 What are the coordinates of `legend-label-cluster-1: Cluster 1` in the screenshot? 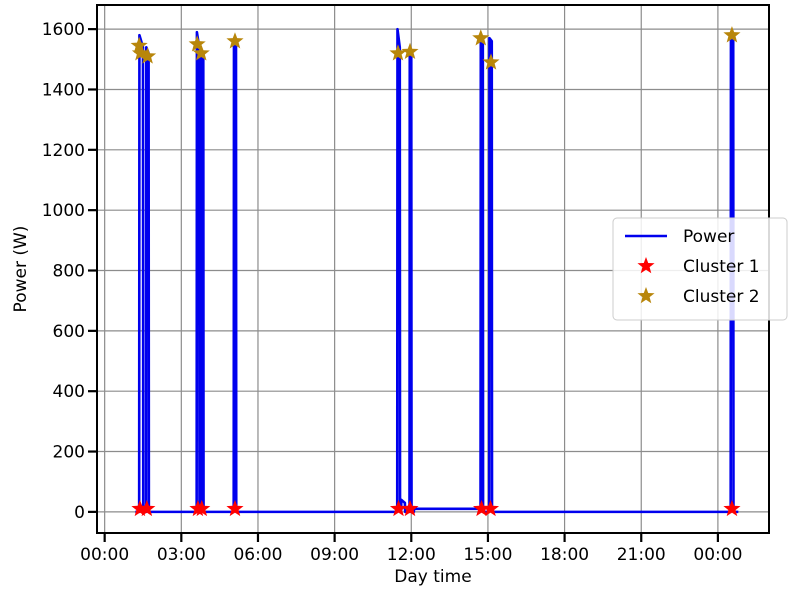 It's located at (721, 267).